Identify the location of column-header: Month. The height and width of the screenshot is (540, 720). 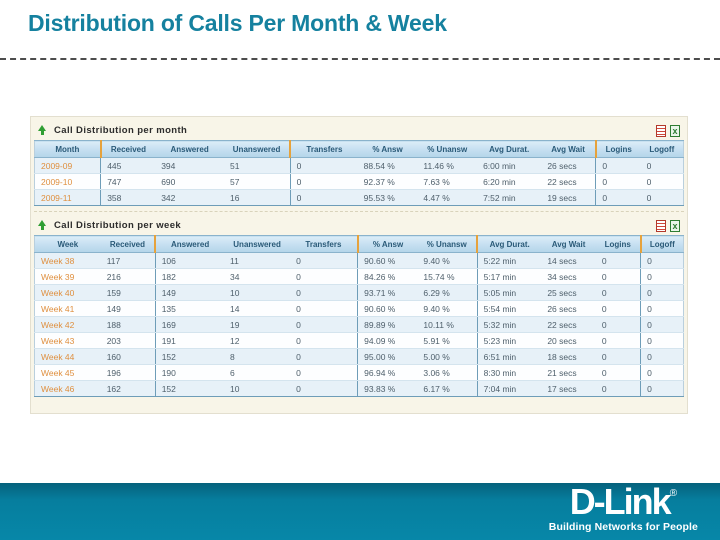
(67, 149).